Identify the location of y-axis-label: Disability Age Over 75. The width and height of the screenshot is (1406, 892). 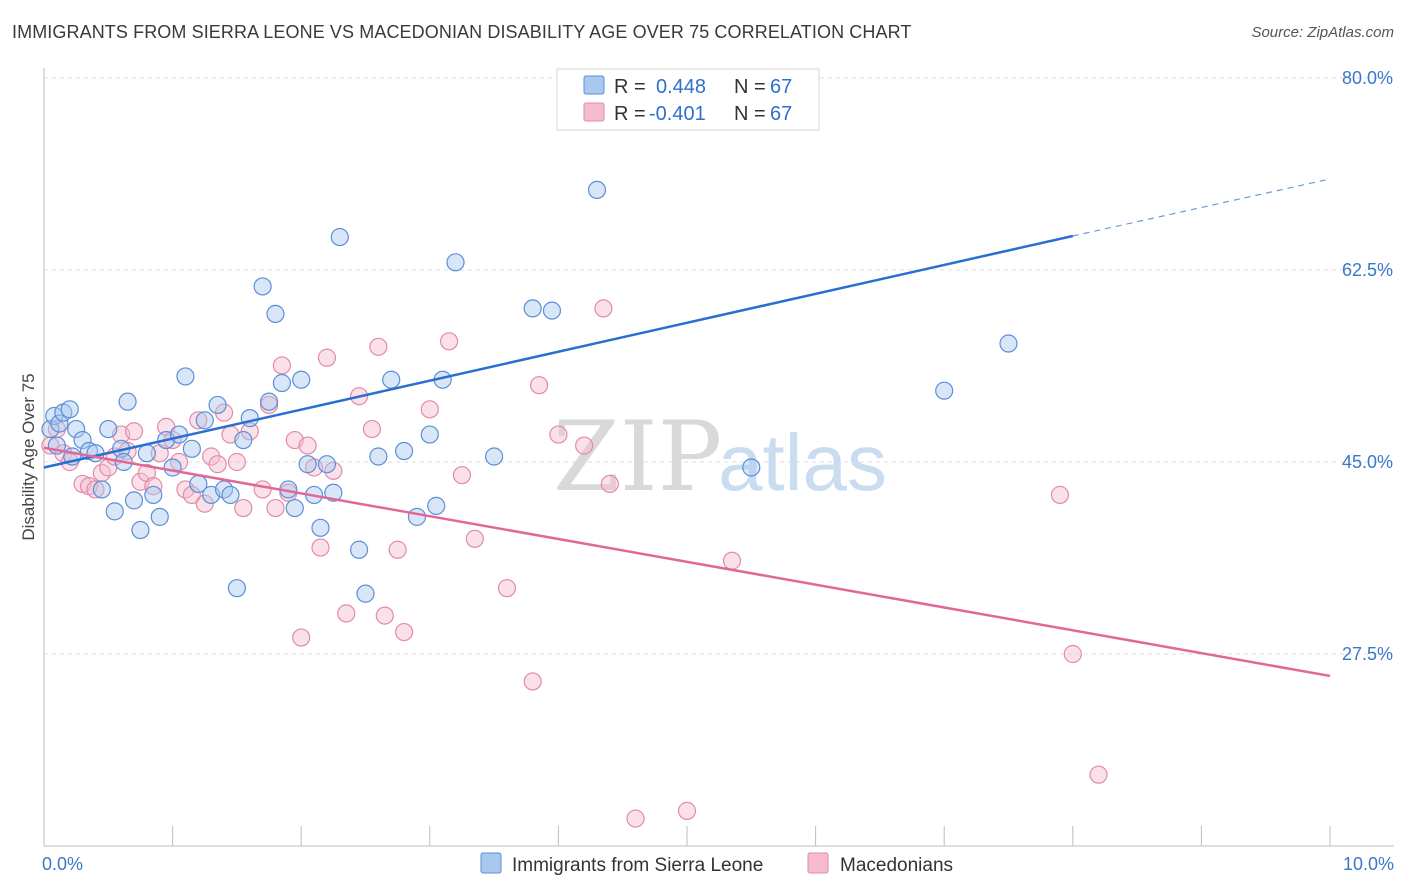
(28, 456).